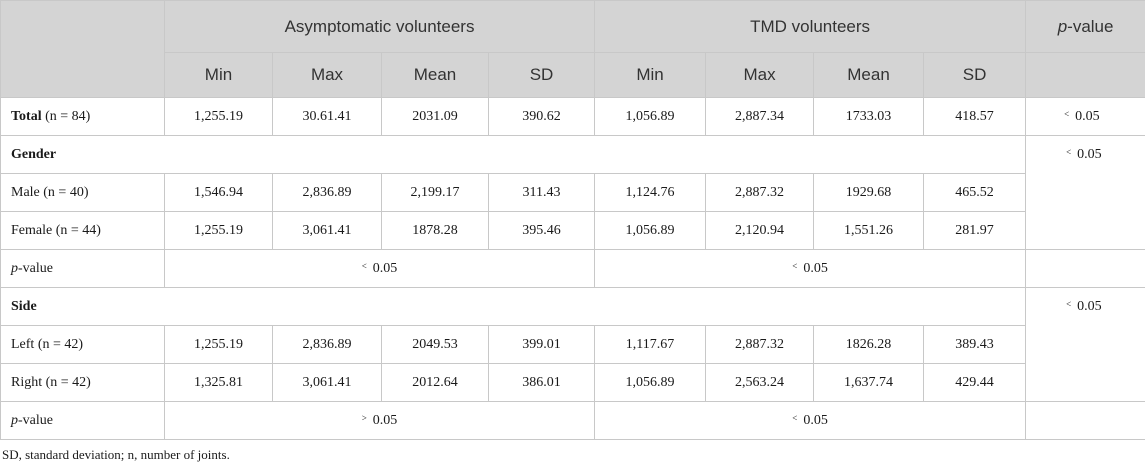  Describe the element at coordinates (513, 306) in the screenshot. I see `section-label-side: Side` at that location.